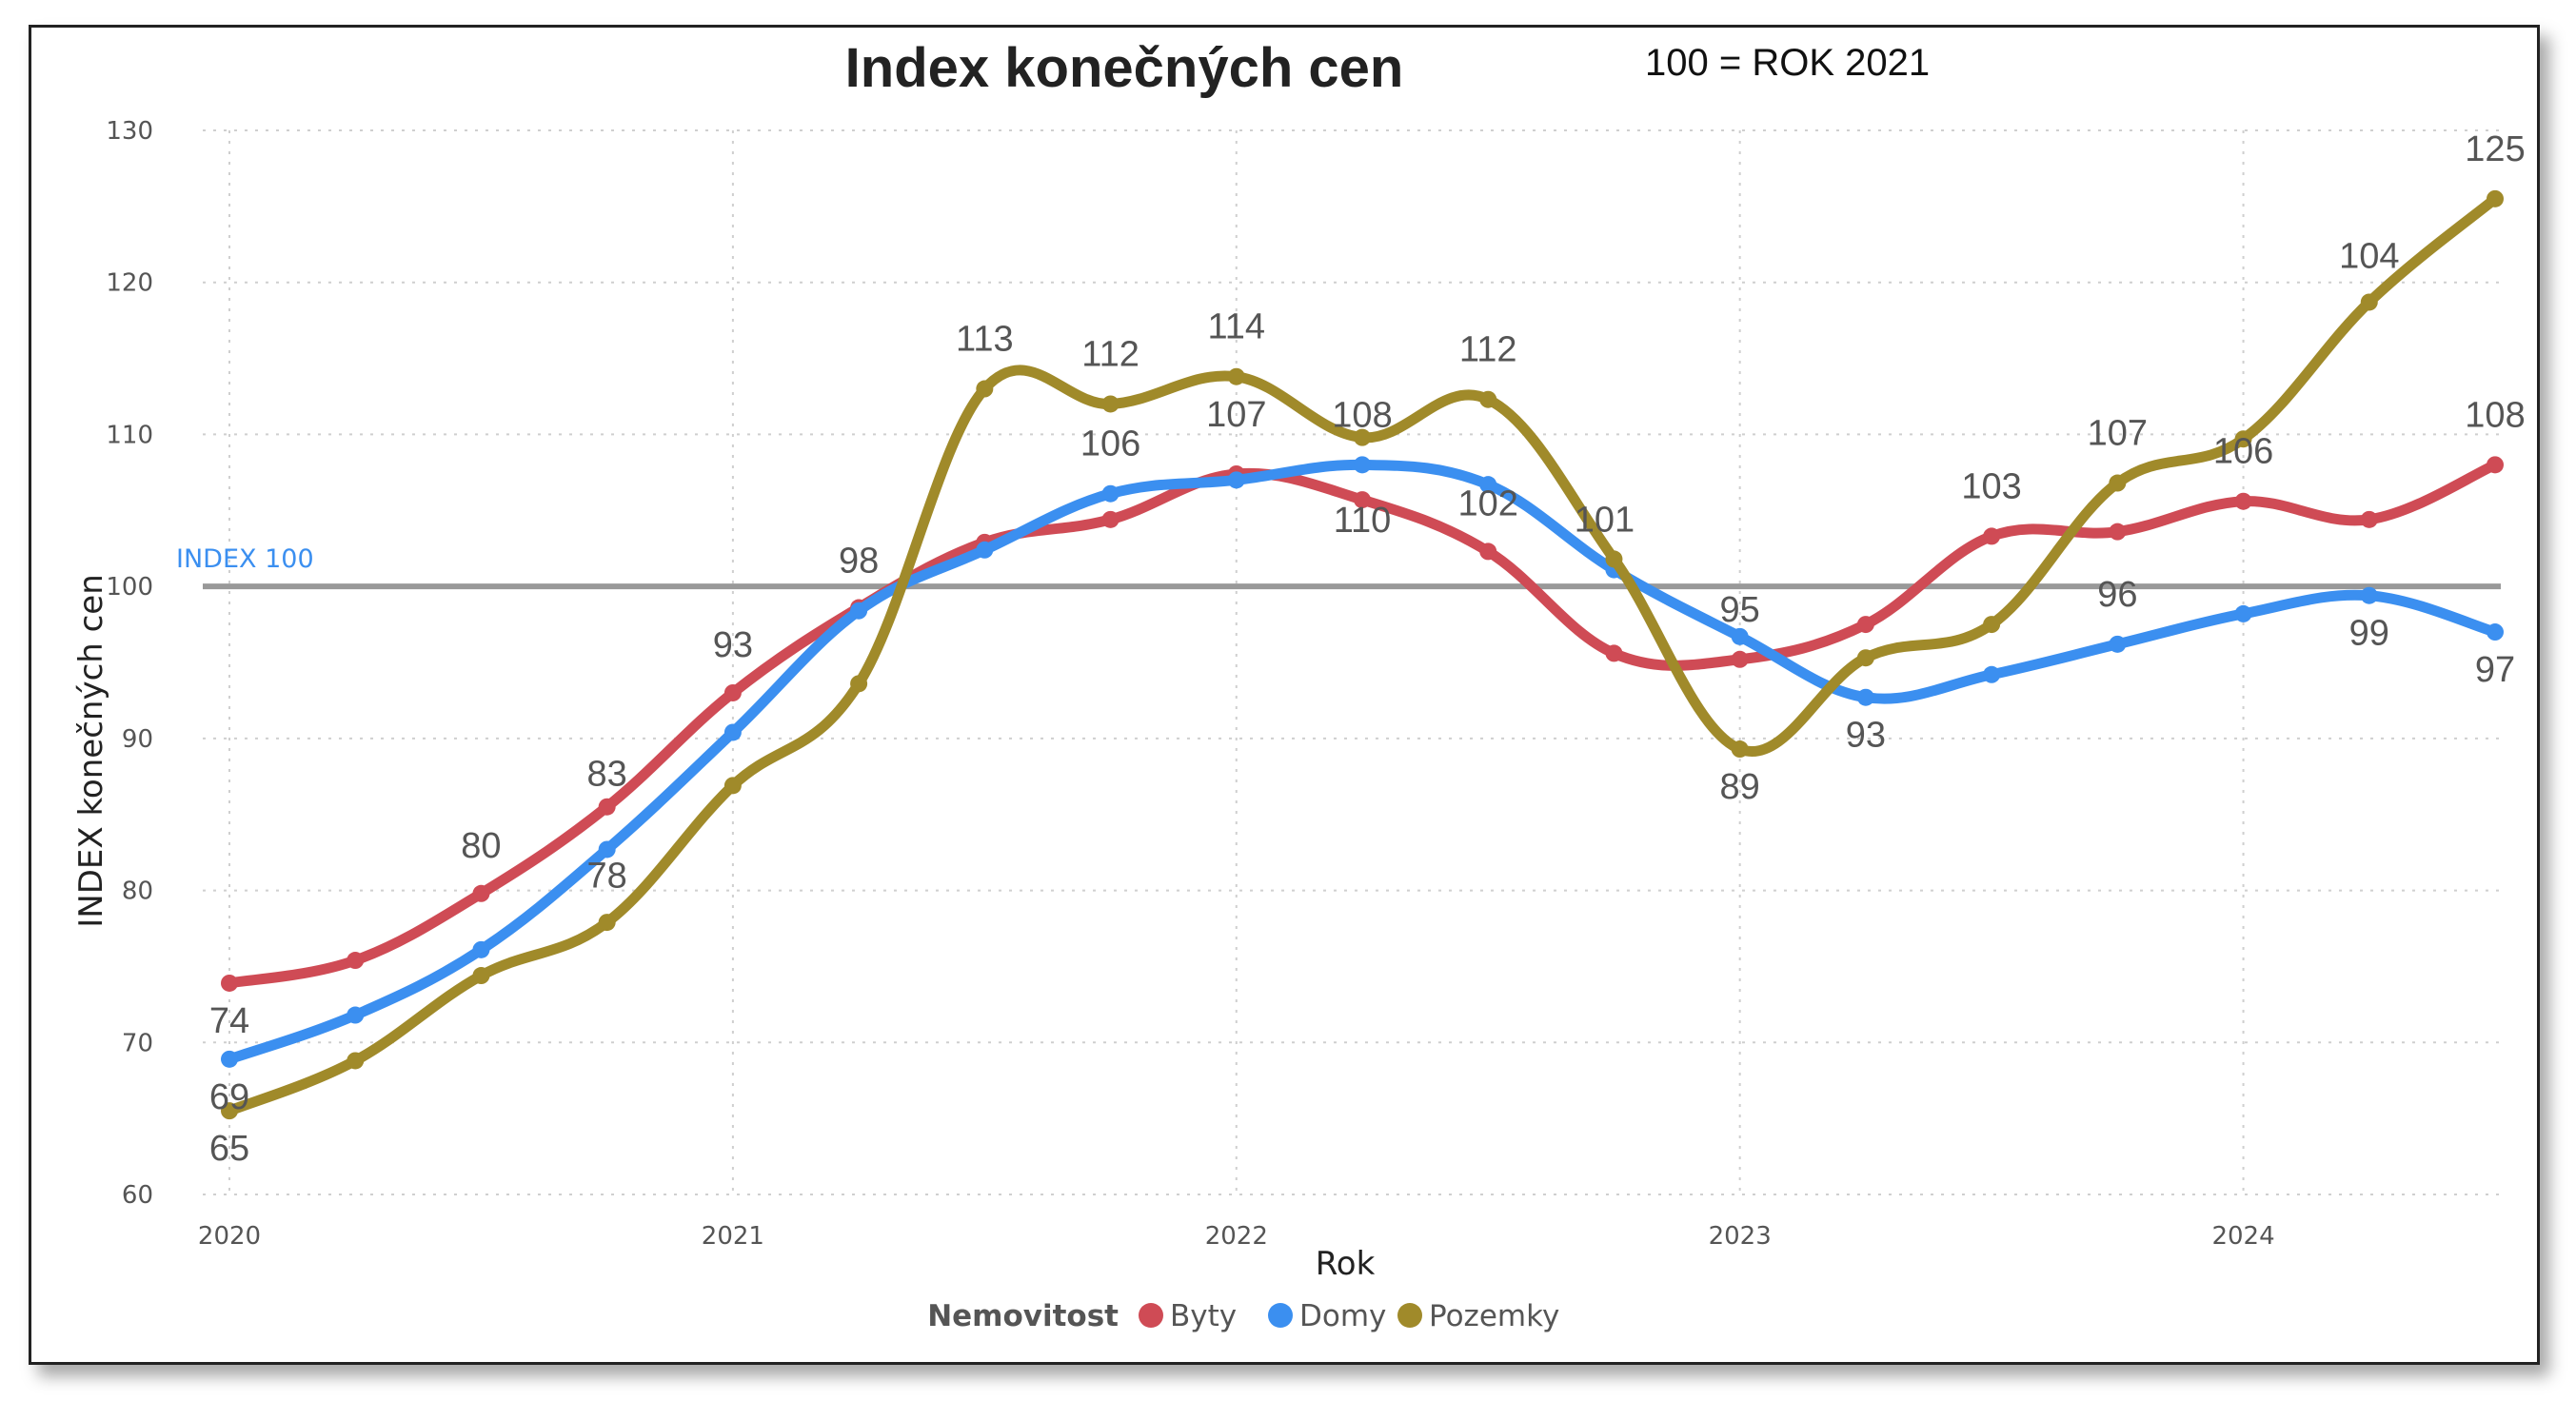 This screenshot has width=2576, height=1401. What do you see at coordinates (245, 559) in the screenshot?
I see `reference-line-label: INDEX 100` at bounding box center [245, 559].